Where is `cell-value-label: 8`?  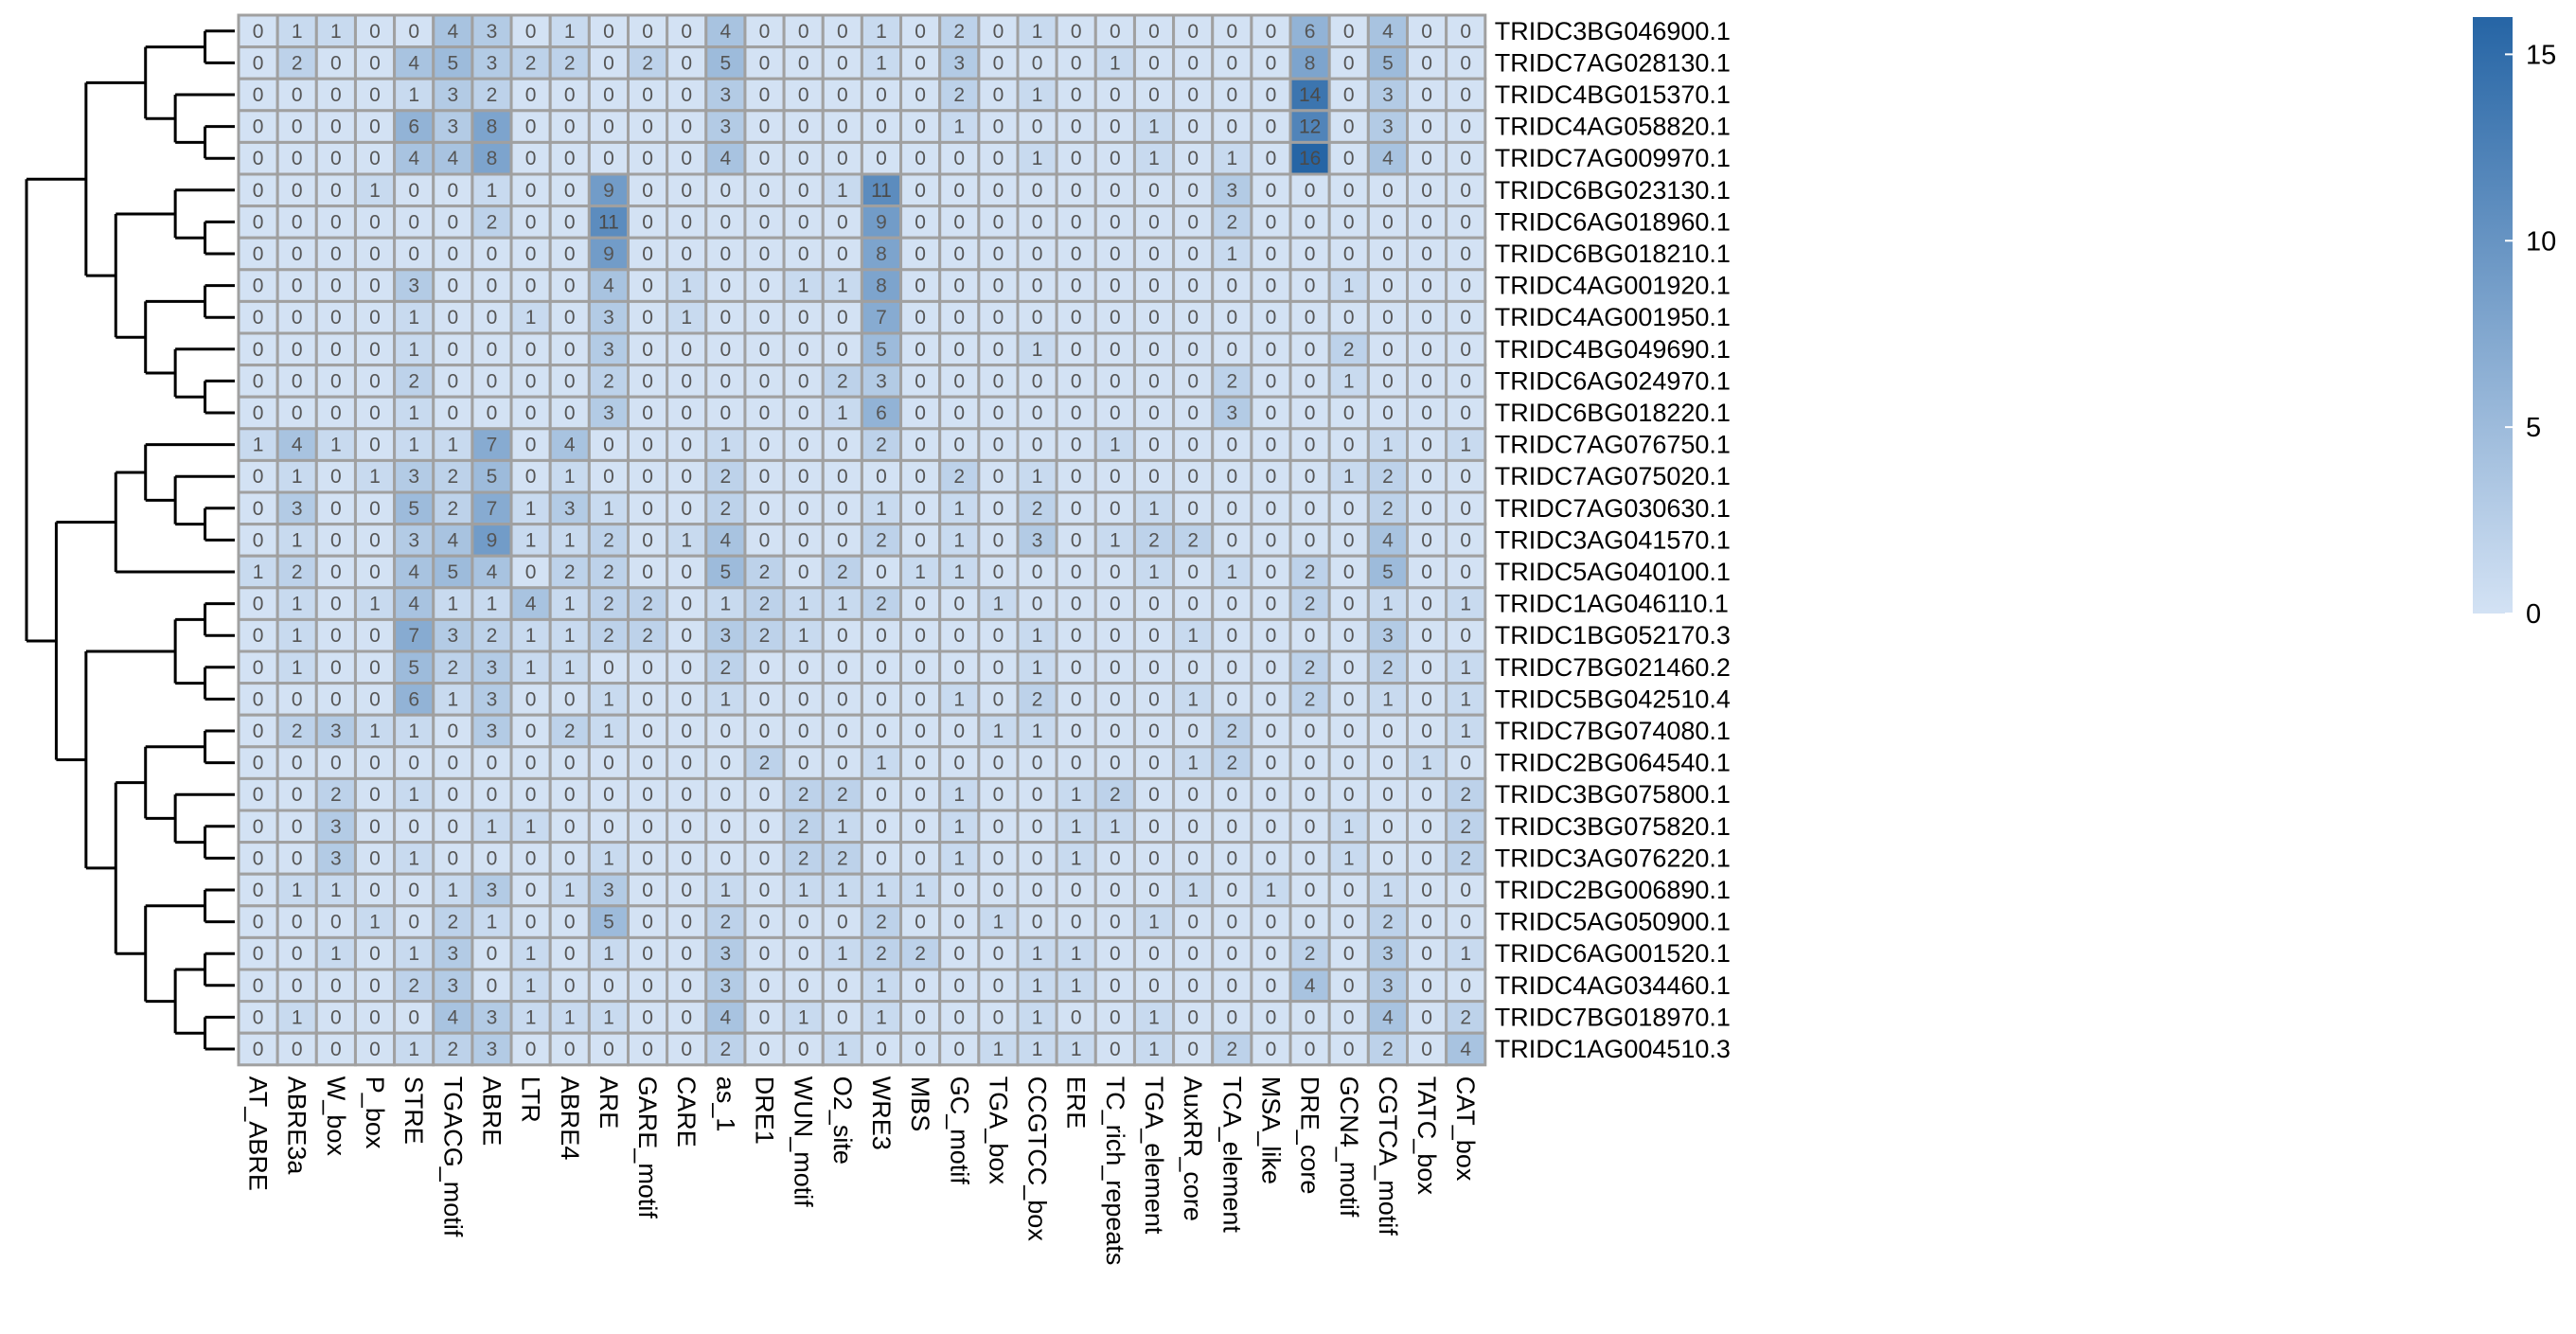
cell-value-label: 8 is located at coordinates (493, 158).